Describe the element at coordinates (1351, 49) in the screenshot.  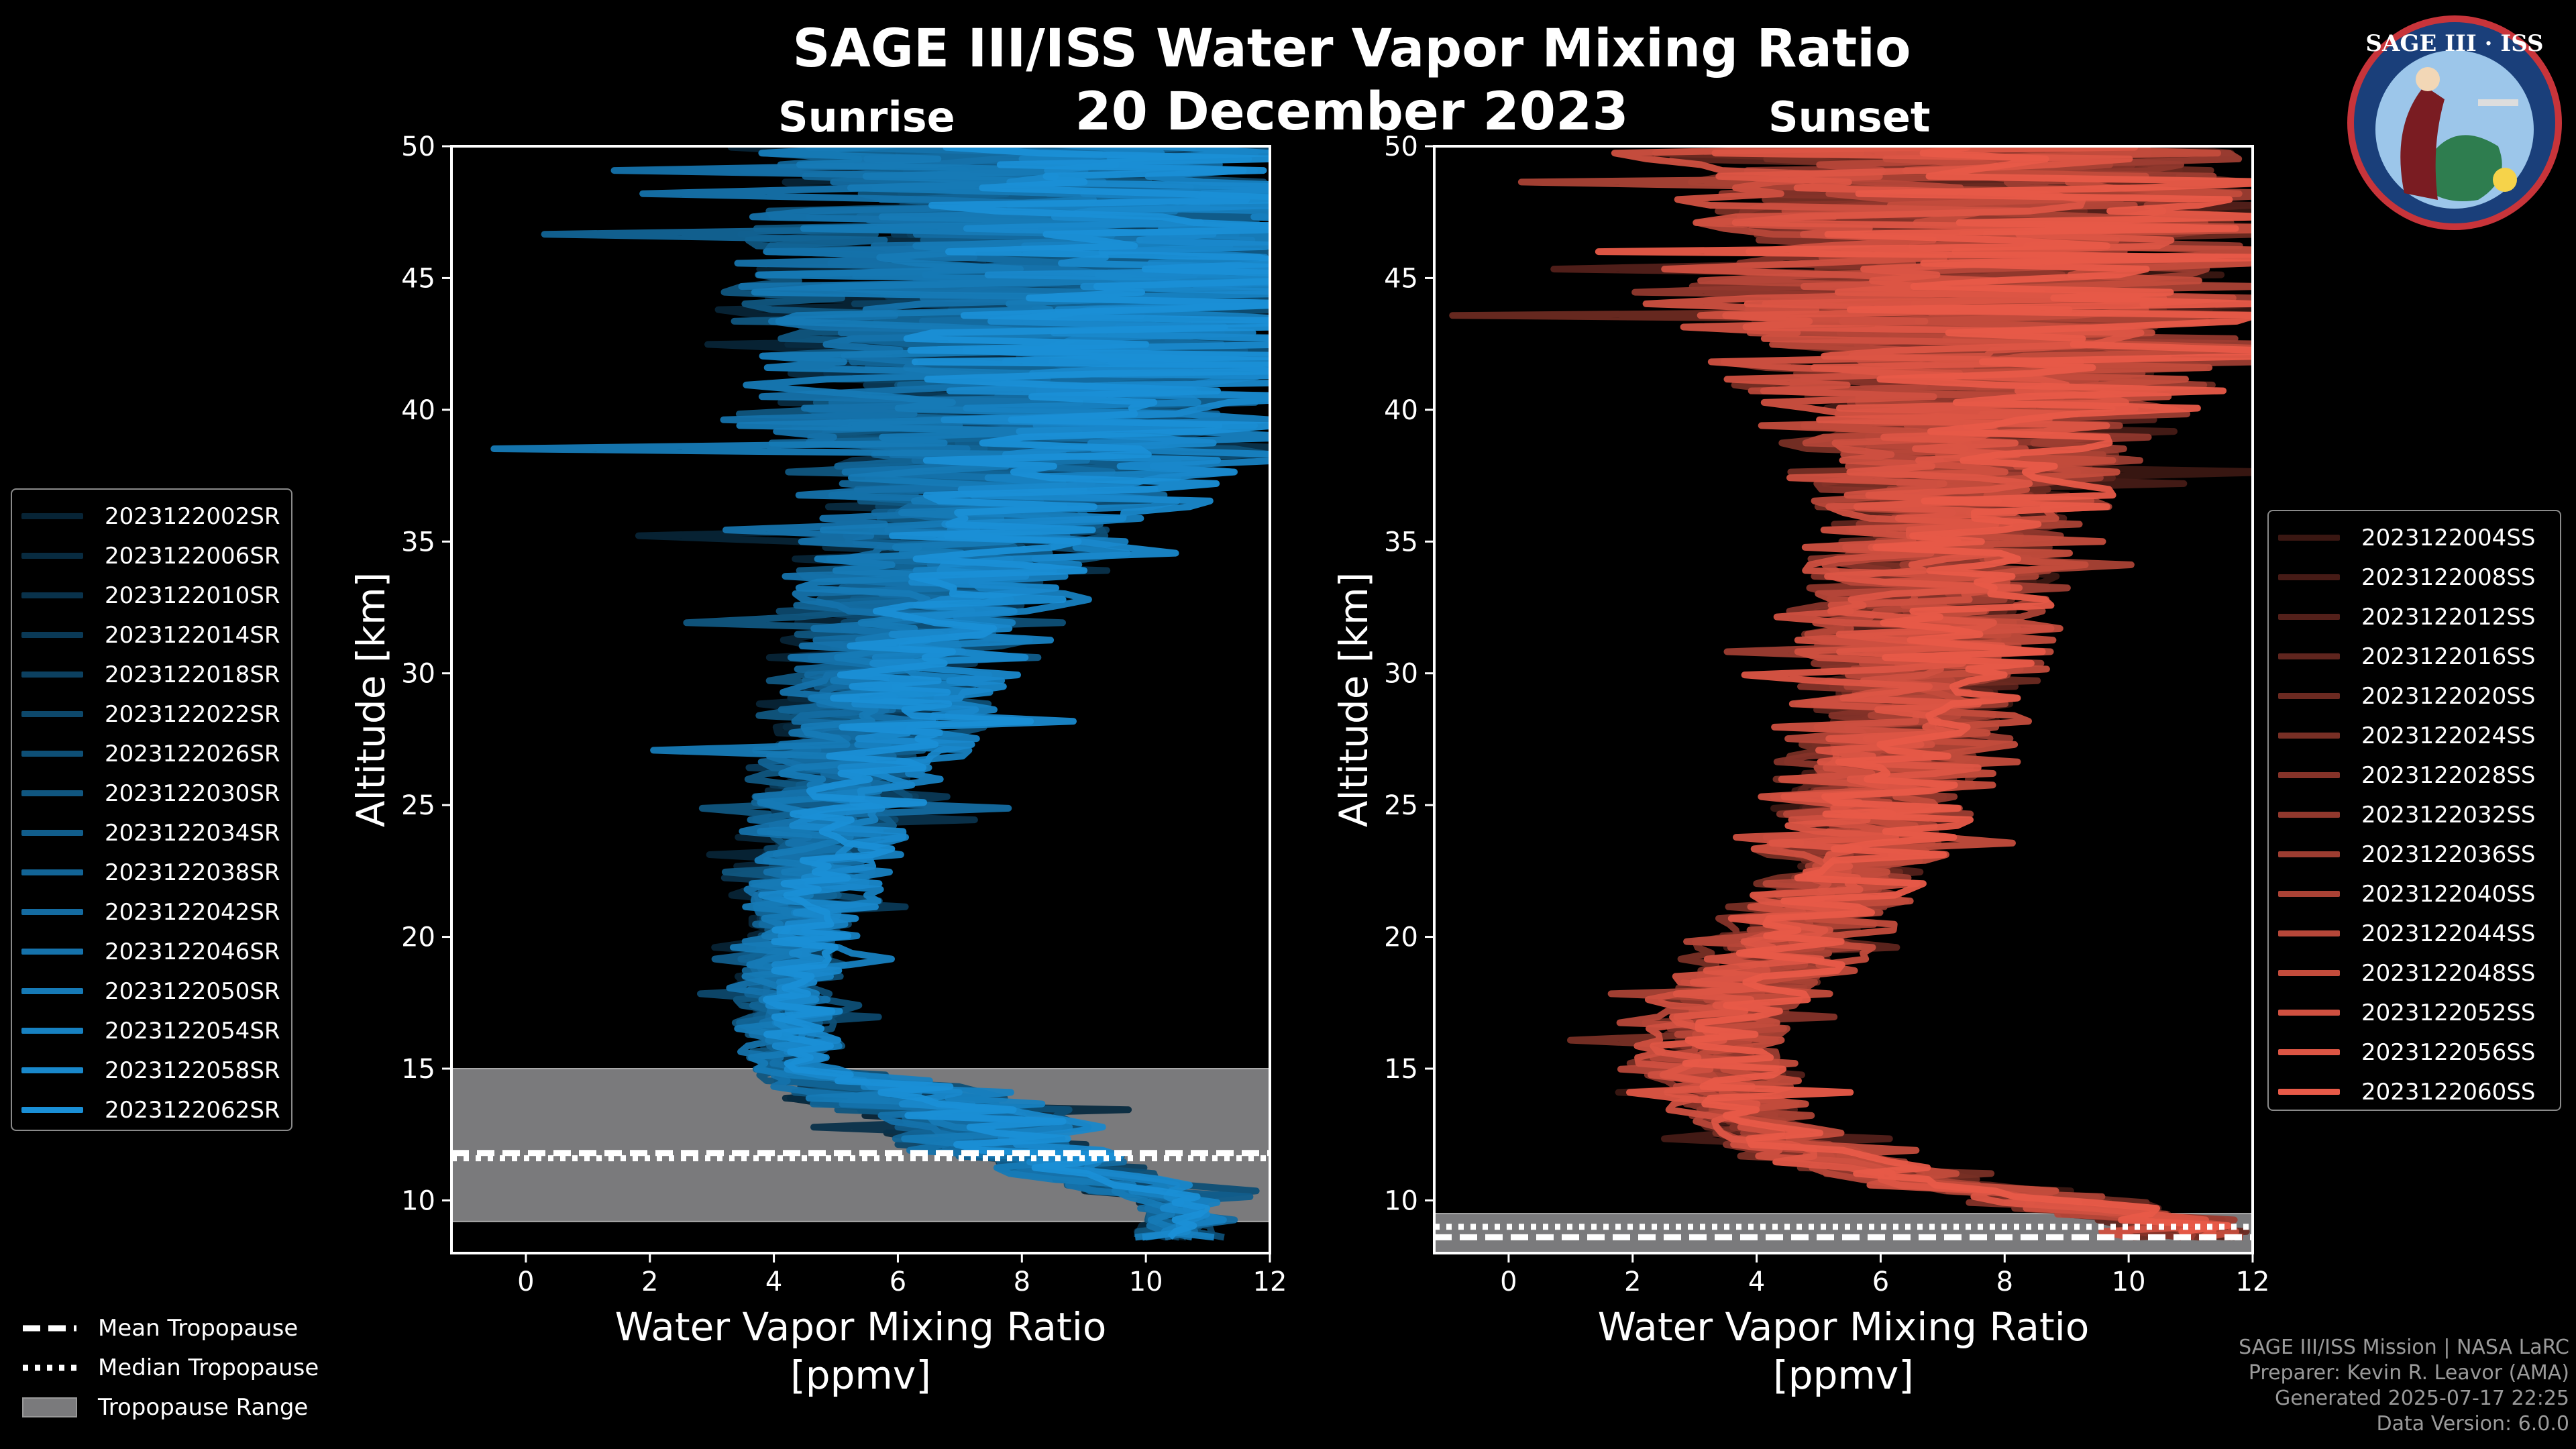
I see `main-title: SAGE III/ISS Water Vapor Mixing Ratio` at that location.